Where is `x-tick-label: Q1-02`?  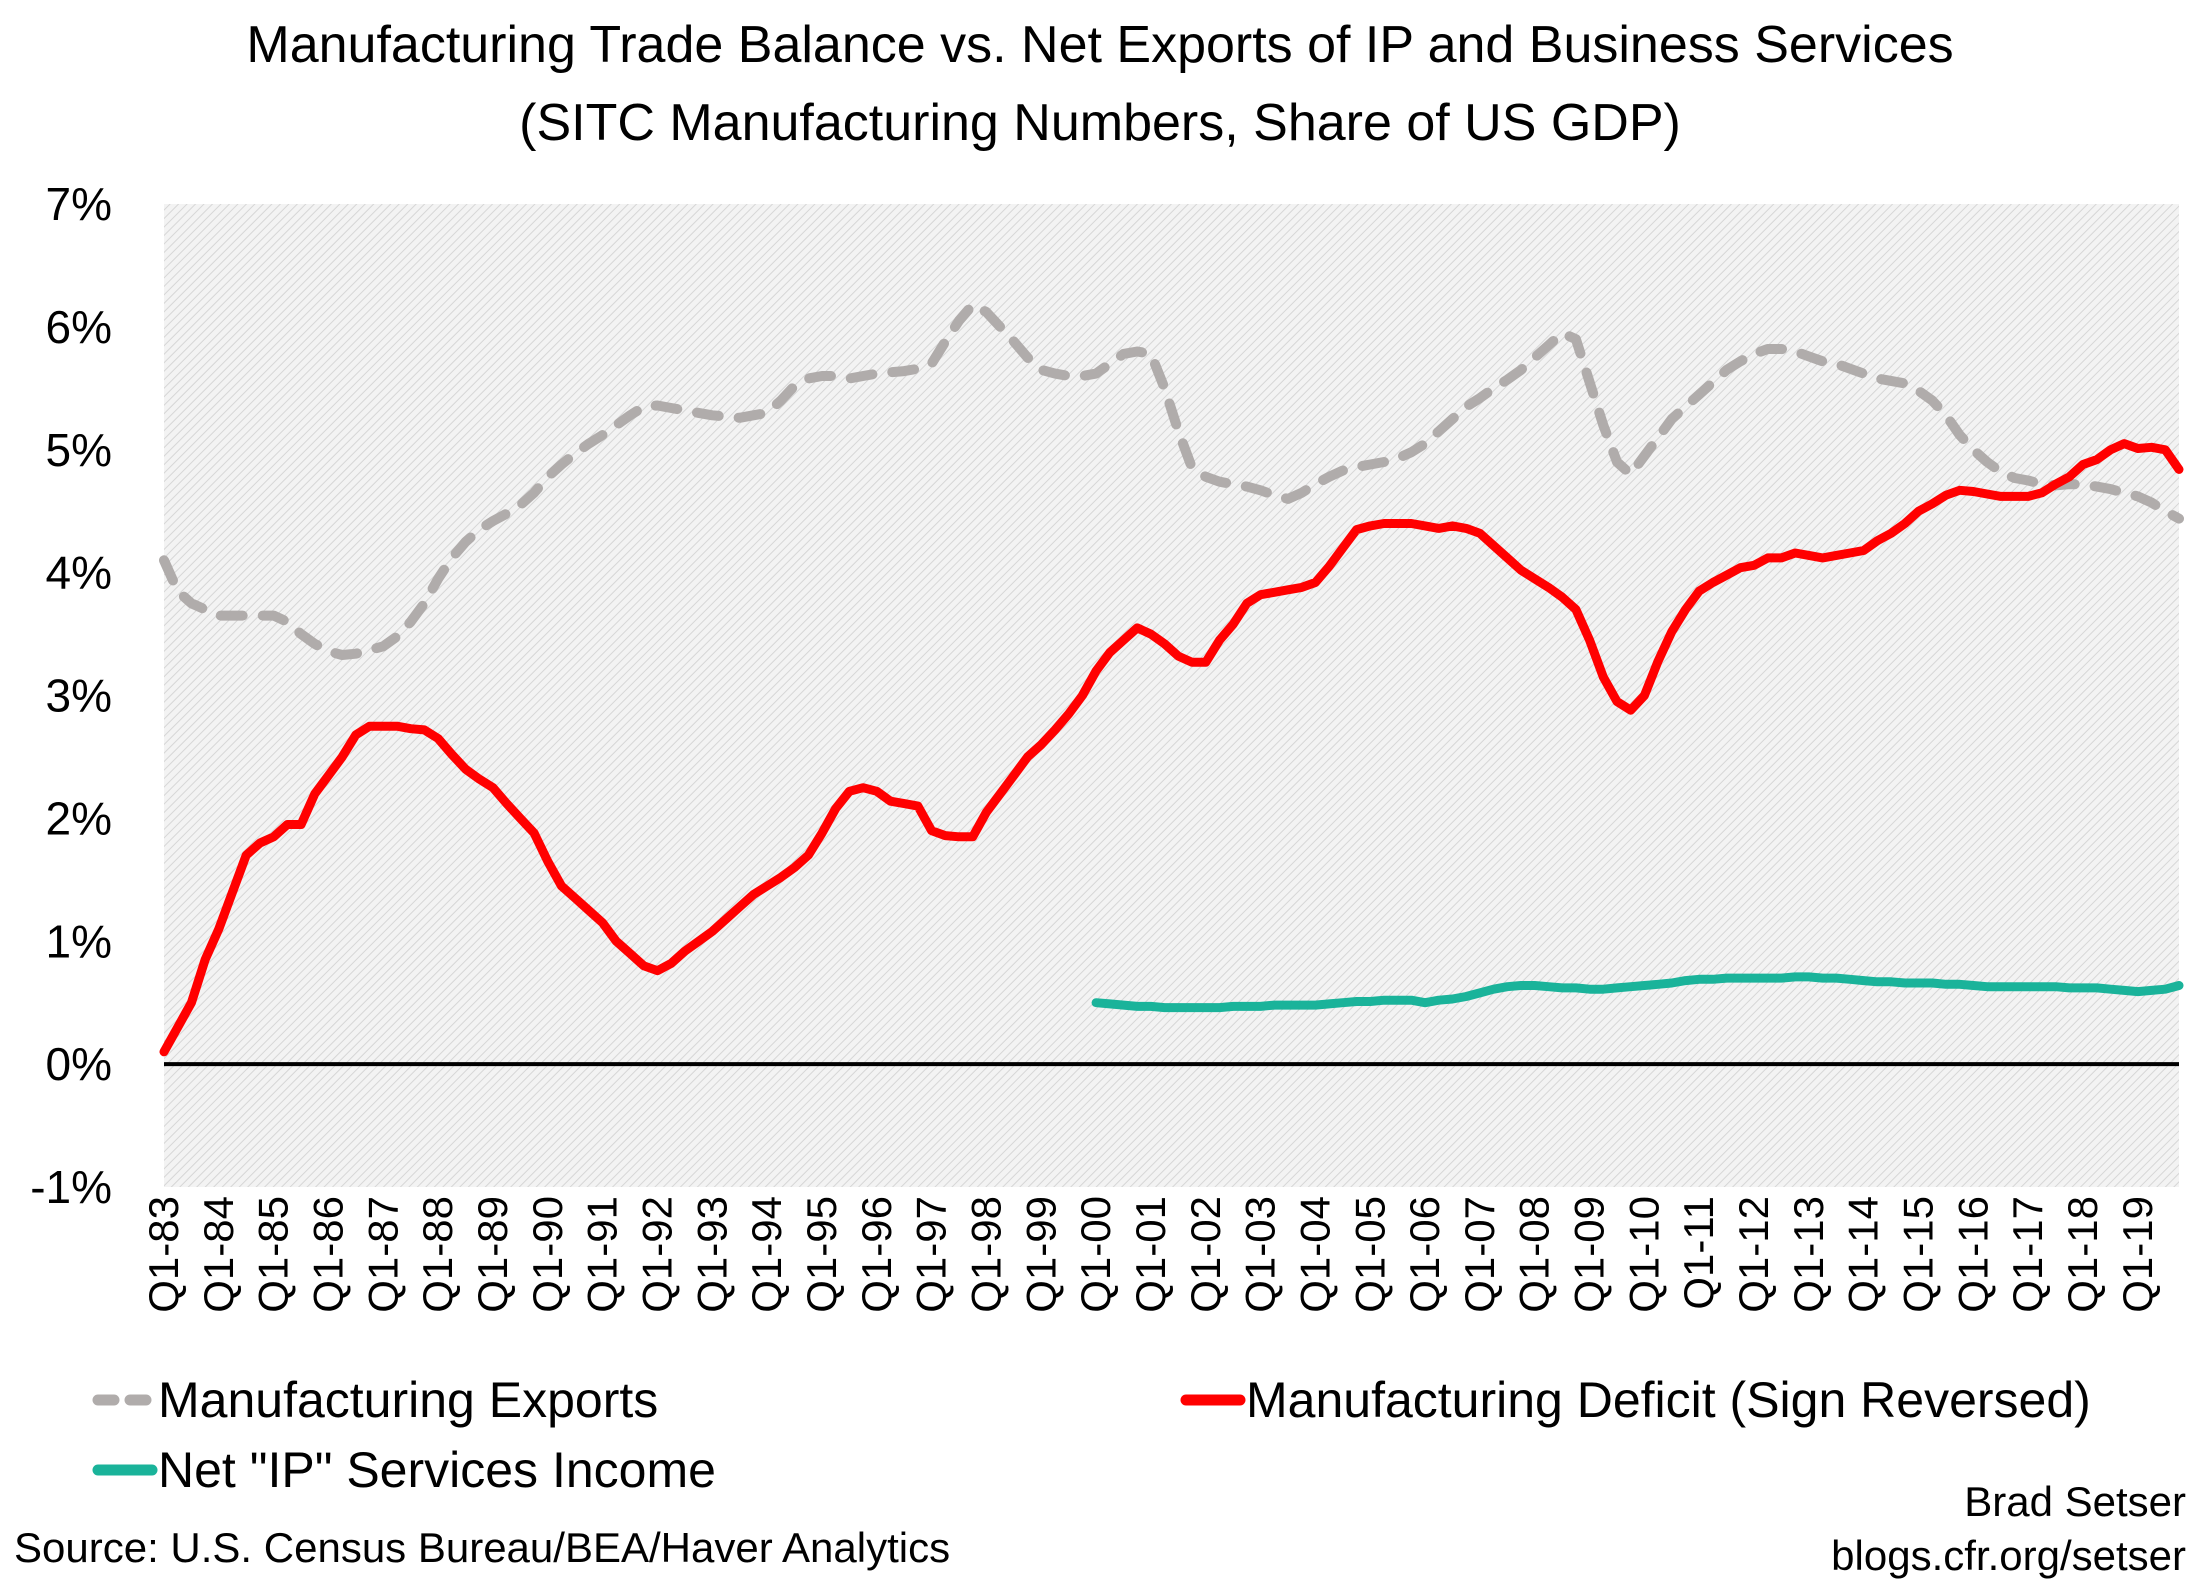 x-tick-label: Q1-02 is located at coordinates (1205, 1254).